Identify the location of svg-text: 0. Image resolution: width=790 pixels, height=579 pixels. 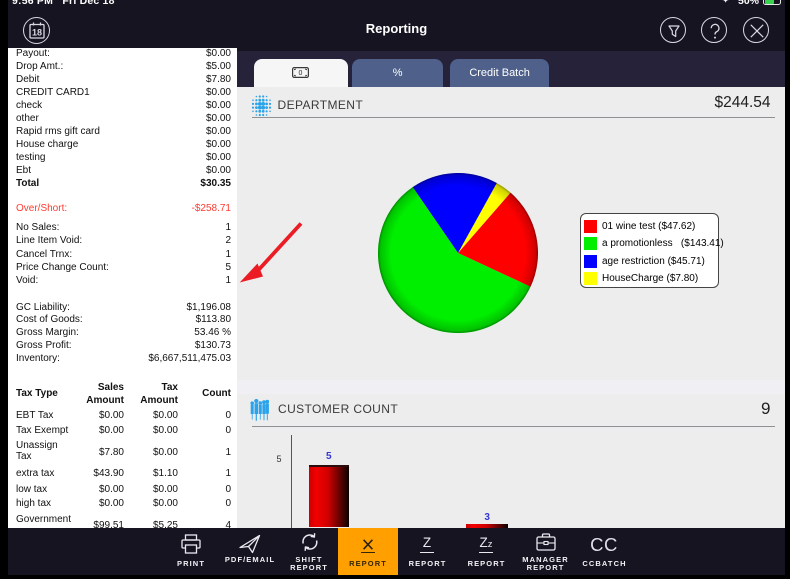
(301, 73).